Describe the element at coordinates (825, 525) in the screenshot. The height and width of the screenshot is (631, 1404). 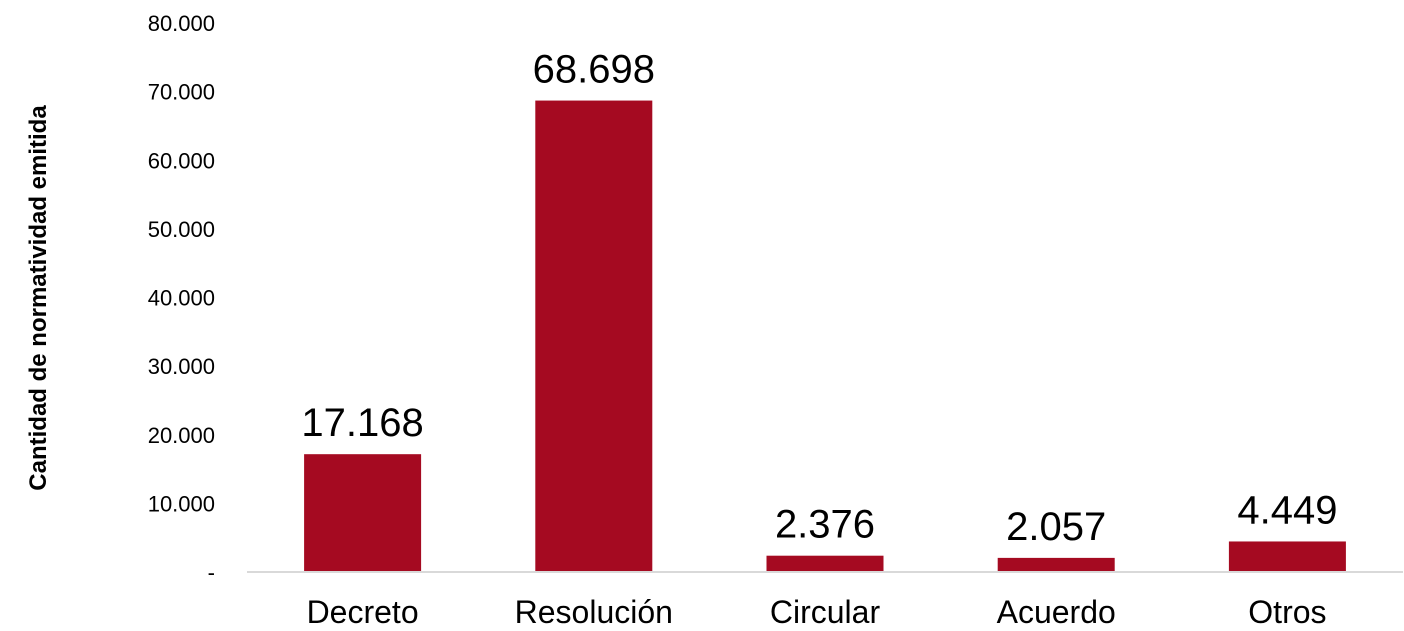
I see `data-label: 2.376` at that location.